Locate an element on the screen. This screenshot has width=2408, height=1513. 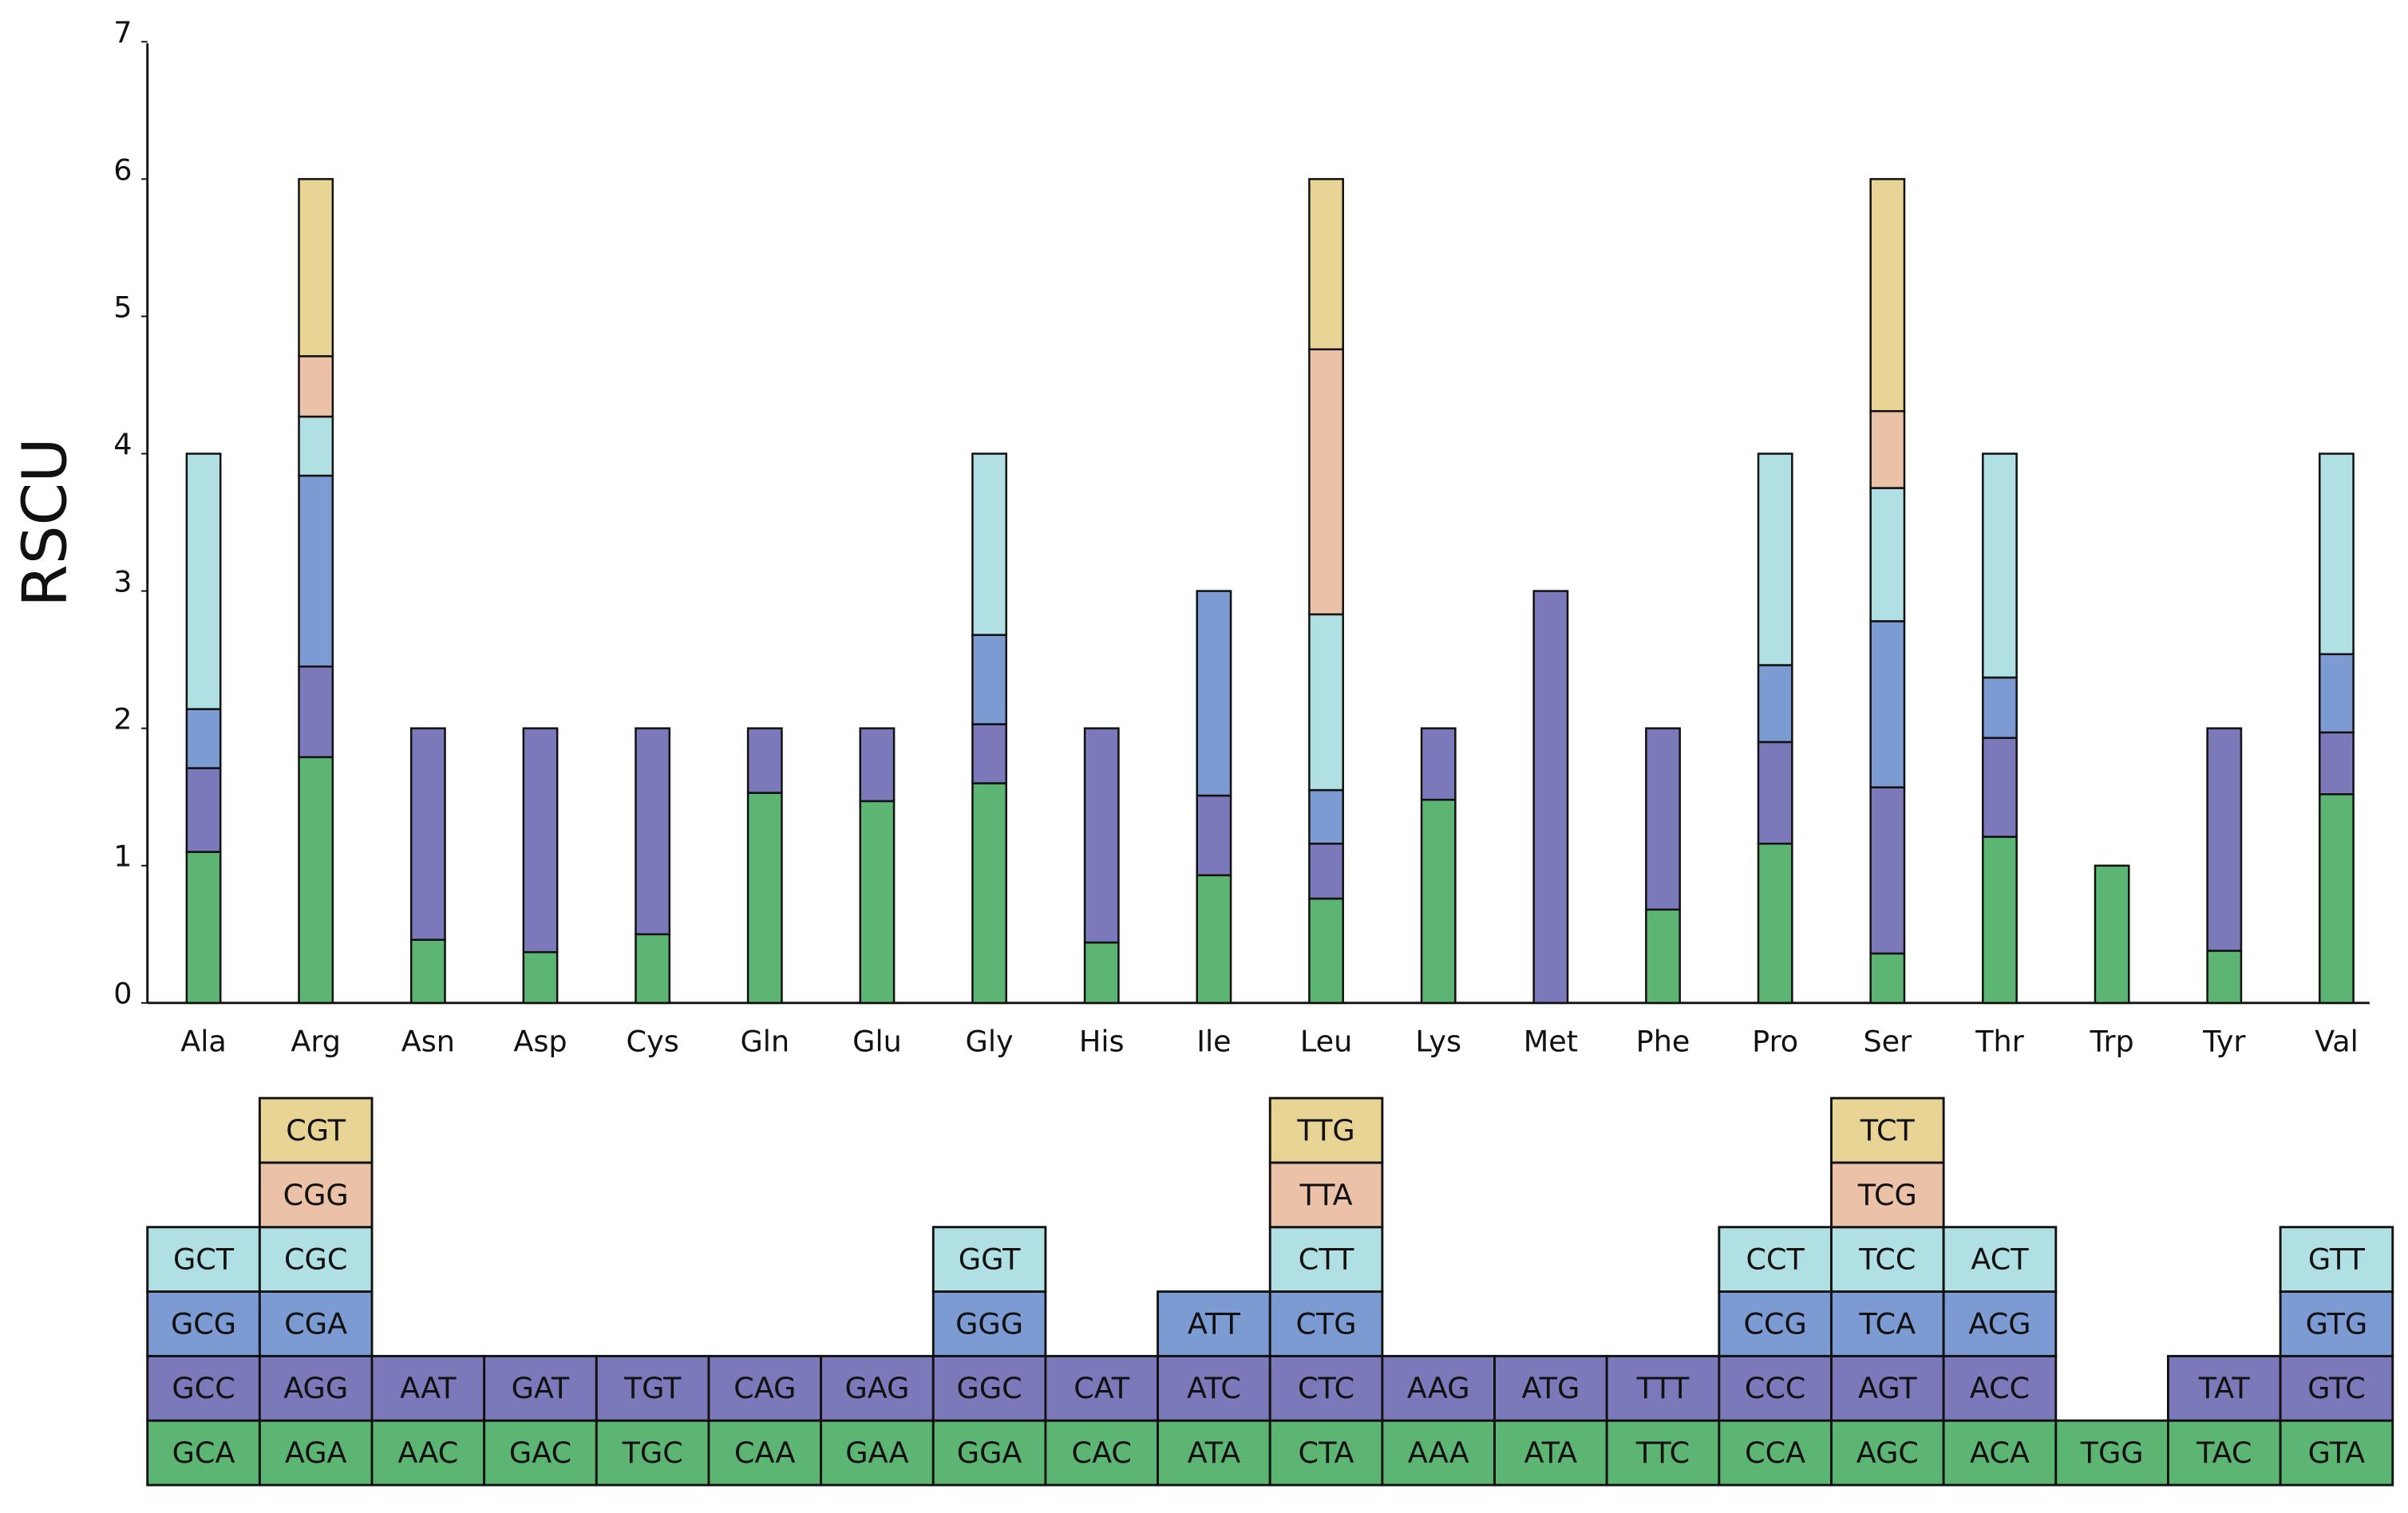
codon-label: CTT is located at coordinates (1326, 1259).